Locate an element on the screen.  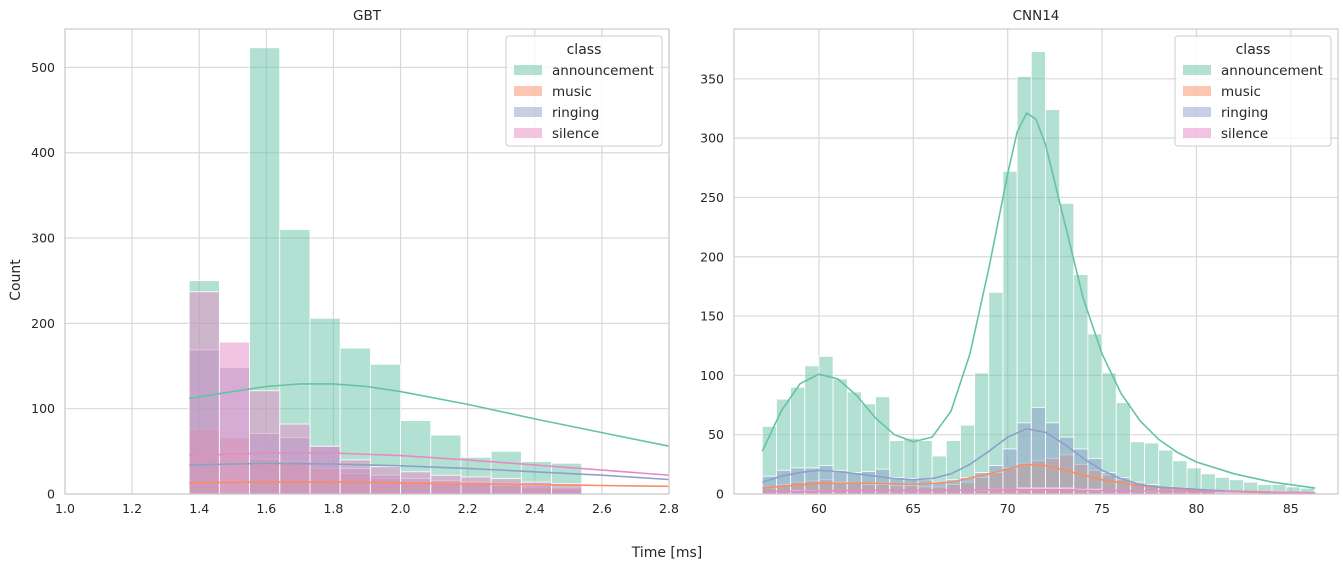
x-tick-label: 70 is located at coordinates (1008, 508).